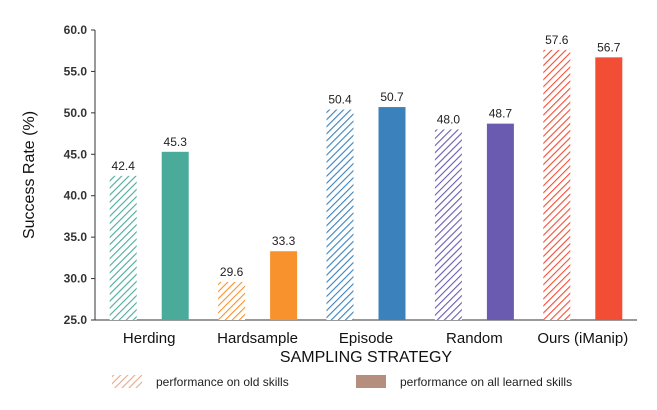 The width and height of the screenshot is (657, 410). I want to click on legend-label-old-skills: performance on old skills, so click(222, 382).